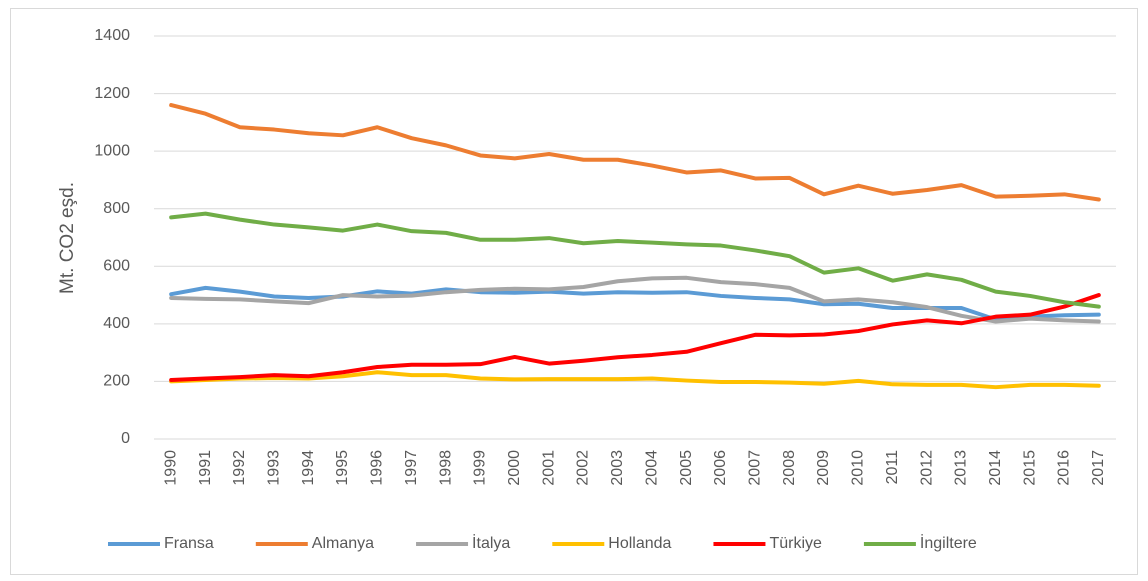 This screenshot has height=581, width=1148. What do you see at coordinates (720, 468) in the screenshot?
I see `x-tick-label: 2006` at bounding box center [720, 468].